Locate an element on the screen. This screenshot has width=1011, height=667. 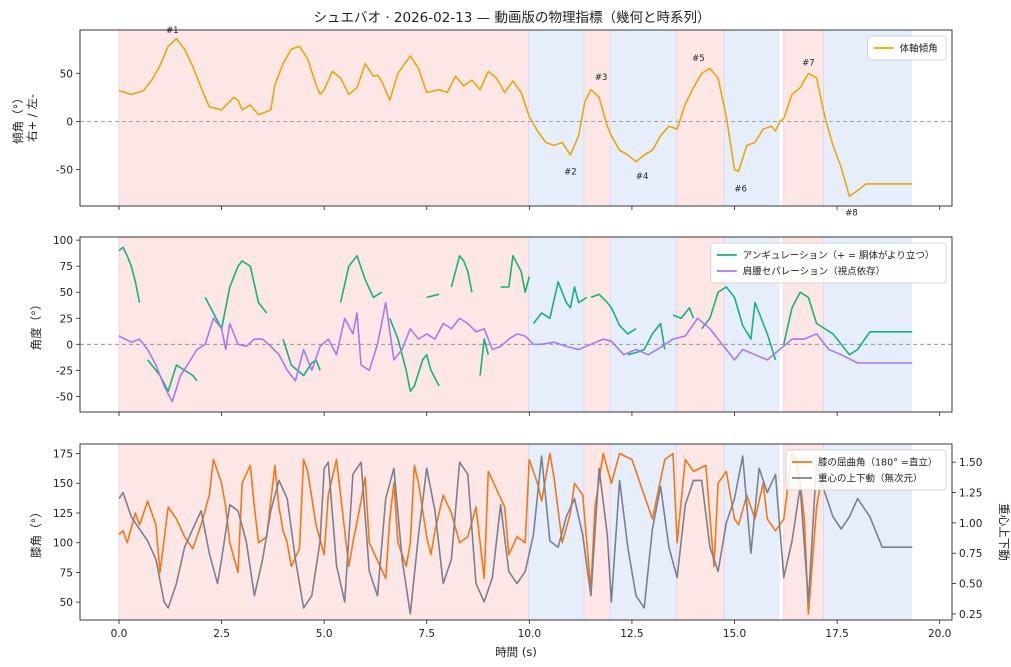
y-right-tick-label: 1.25 is located at coordinates (970, 494).